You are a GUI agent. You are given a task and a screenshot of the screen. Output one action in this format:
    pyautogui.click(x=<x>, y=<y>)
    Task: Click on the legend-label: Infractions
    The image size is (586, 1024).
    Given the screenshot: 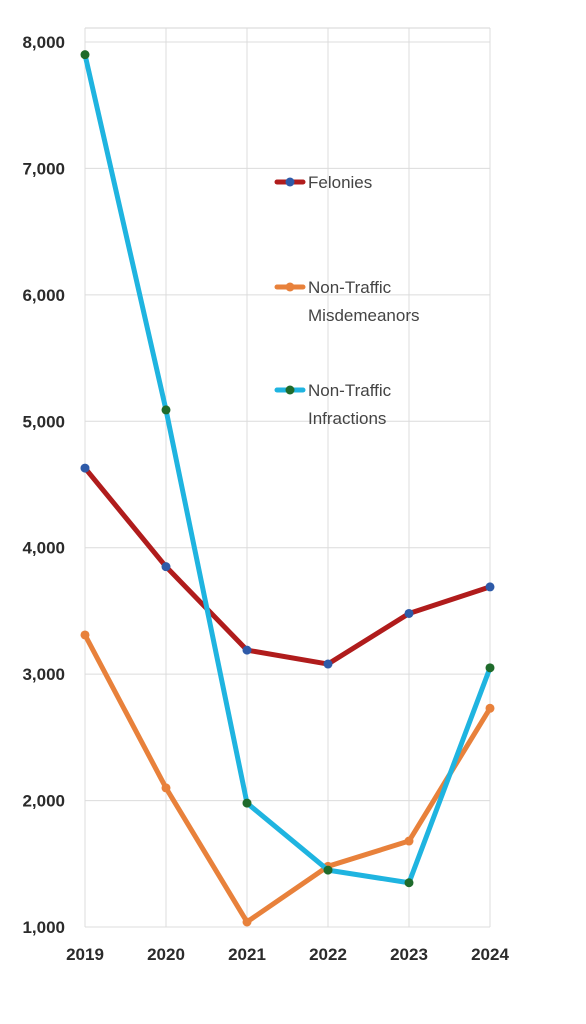 What is the action you would take?
    pyautogui.click(x=347, y=418)
    